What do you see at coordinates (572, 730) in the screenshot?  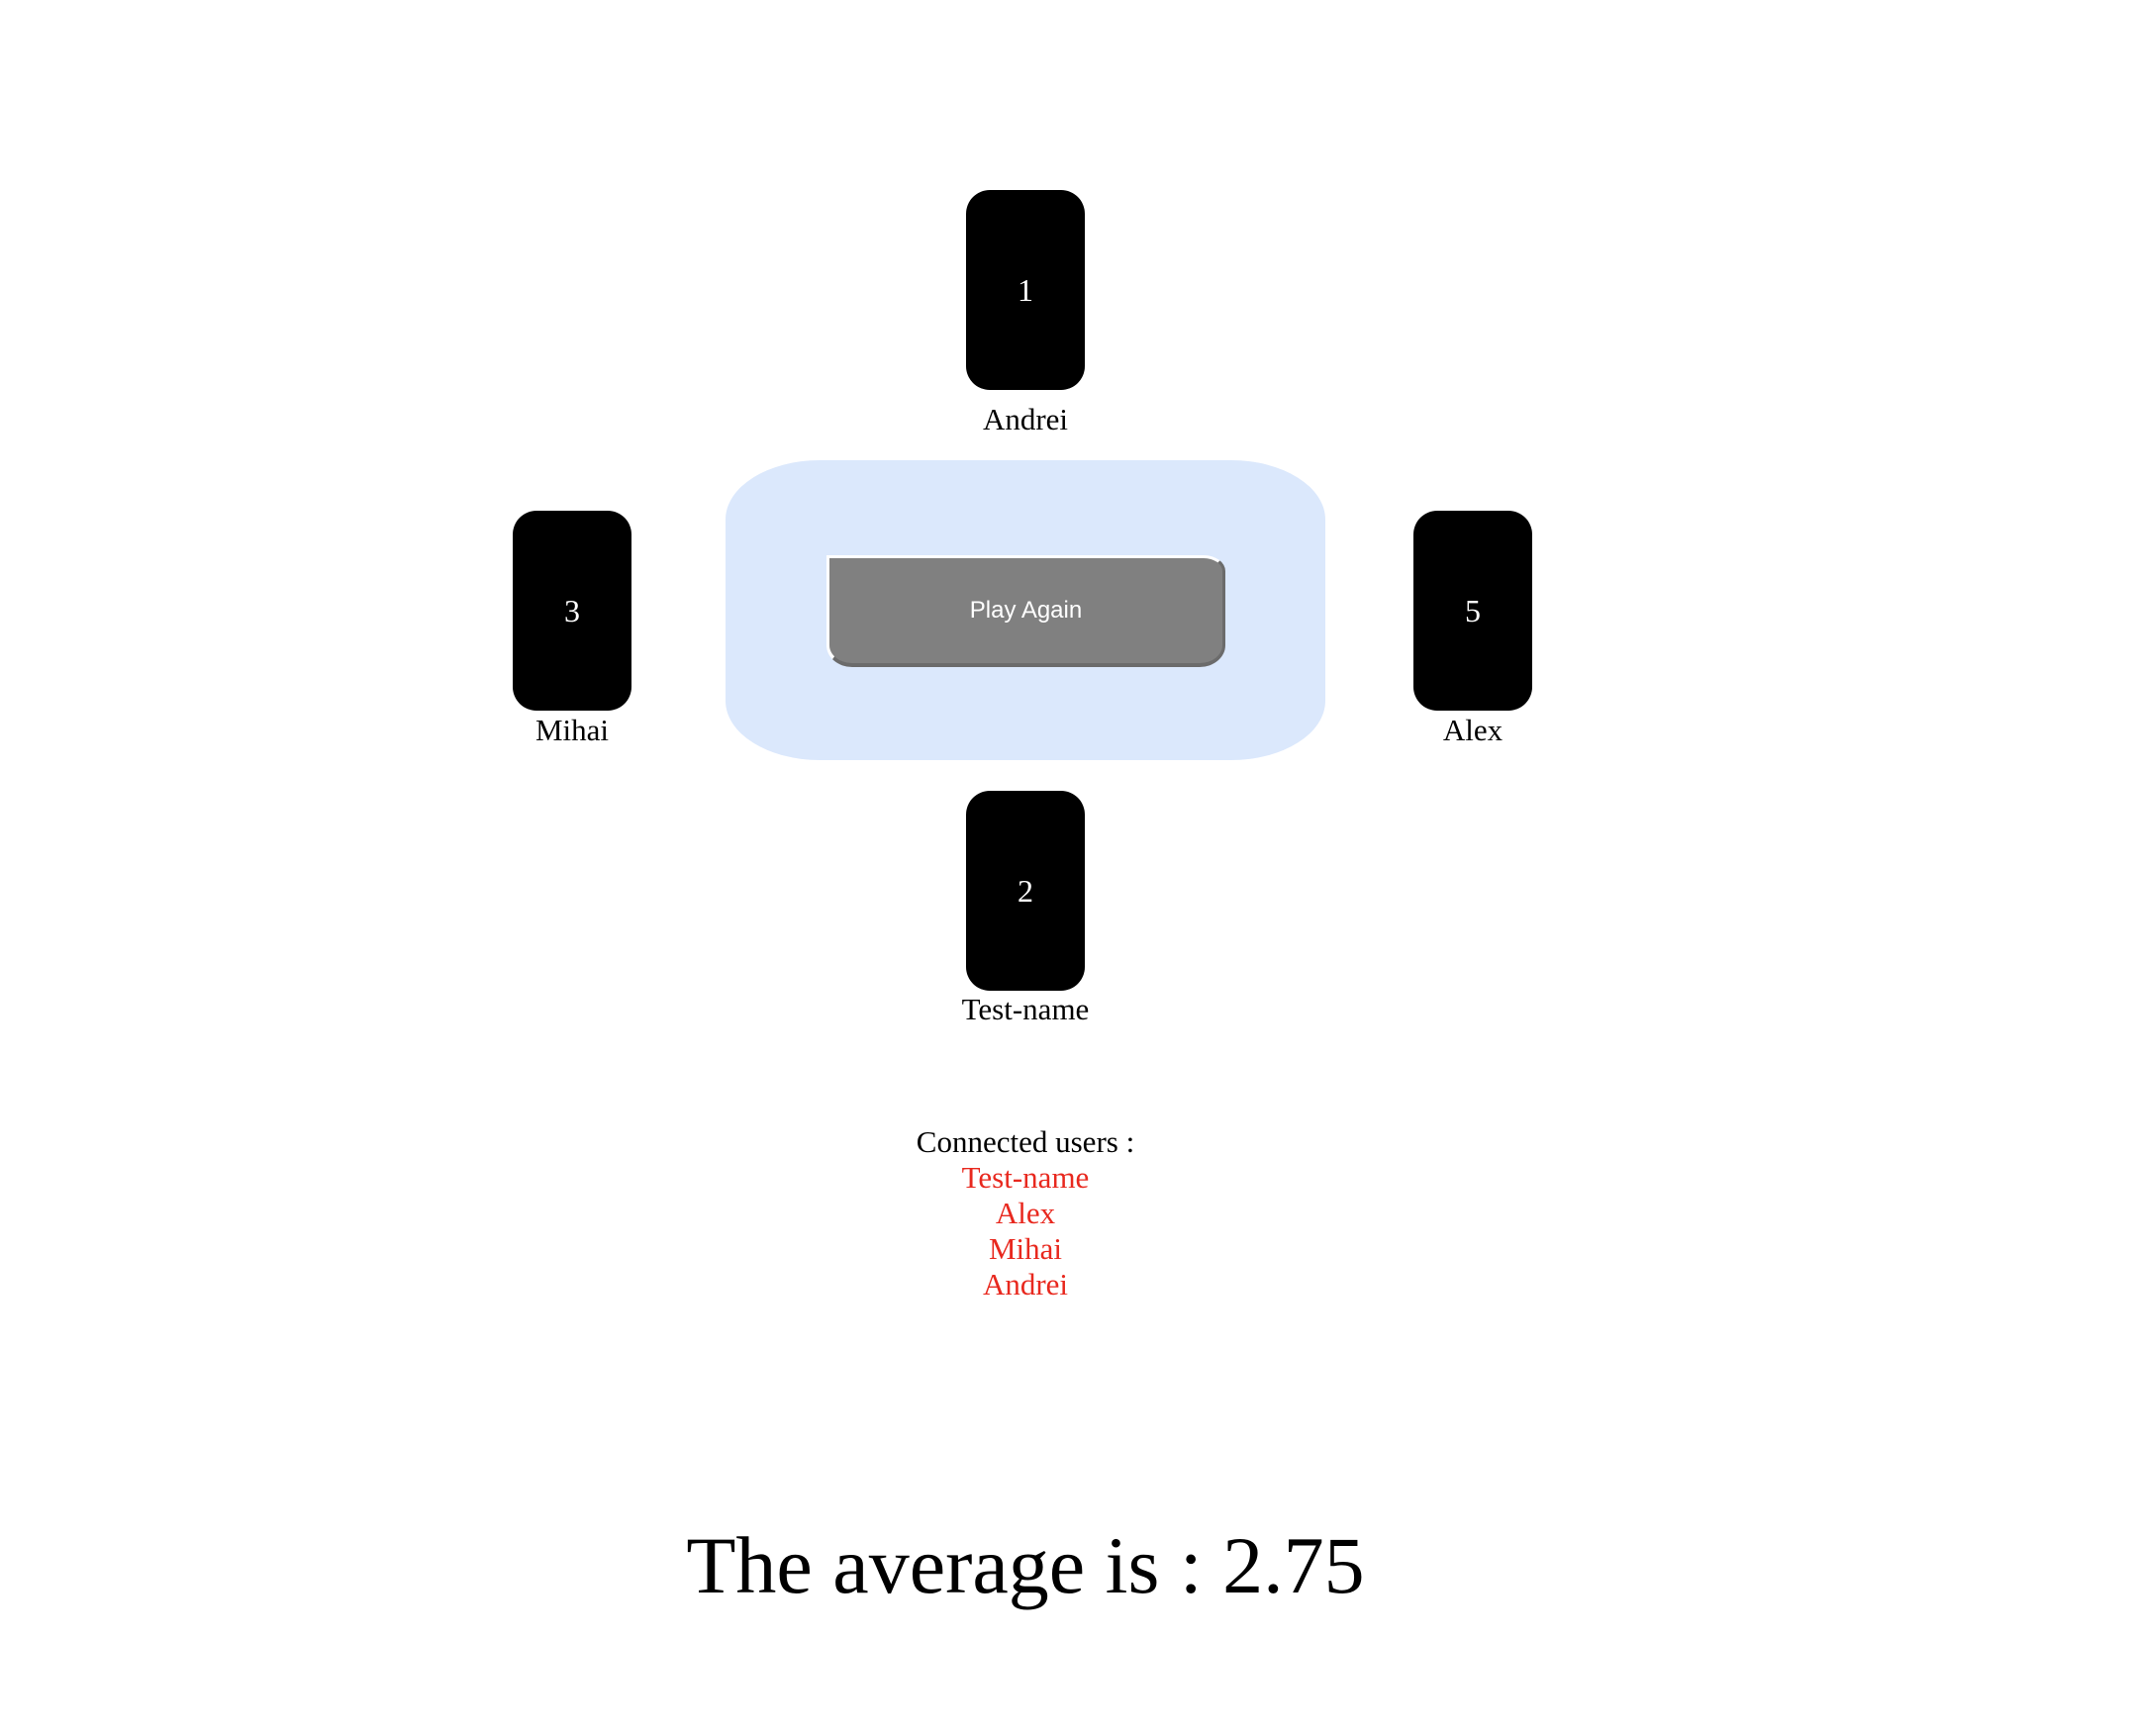 I see `player-name-left: Mihai` at bounding box center [572, 730].